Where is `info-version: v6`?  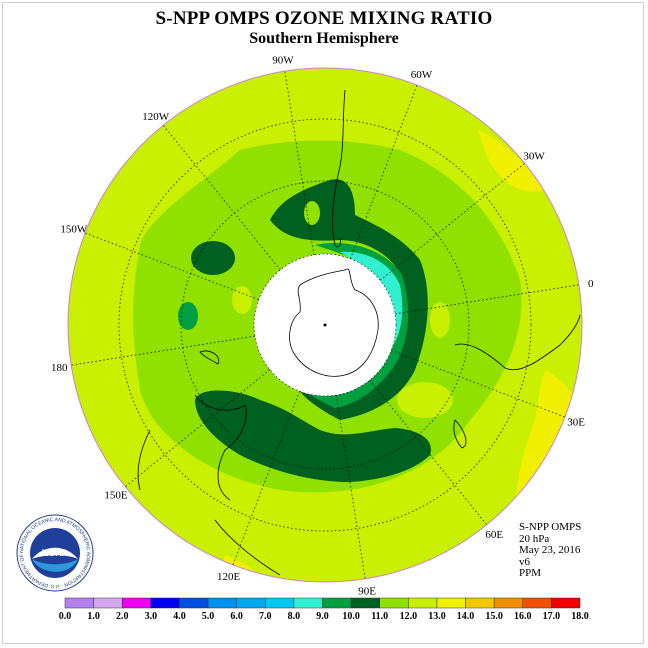 info-version: v6 is located at coordinates (524, 561).